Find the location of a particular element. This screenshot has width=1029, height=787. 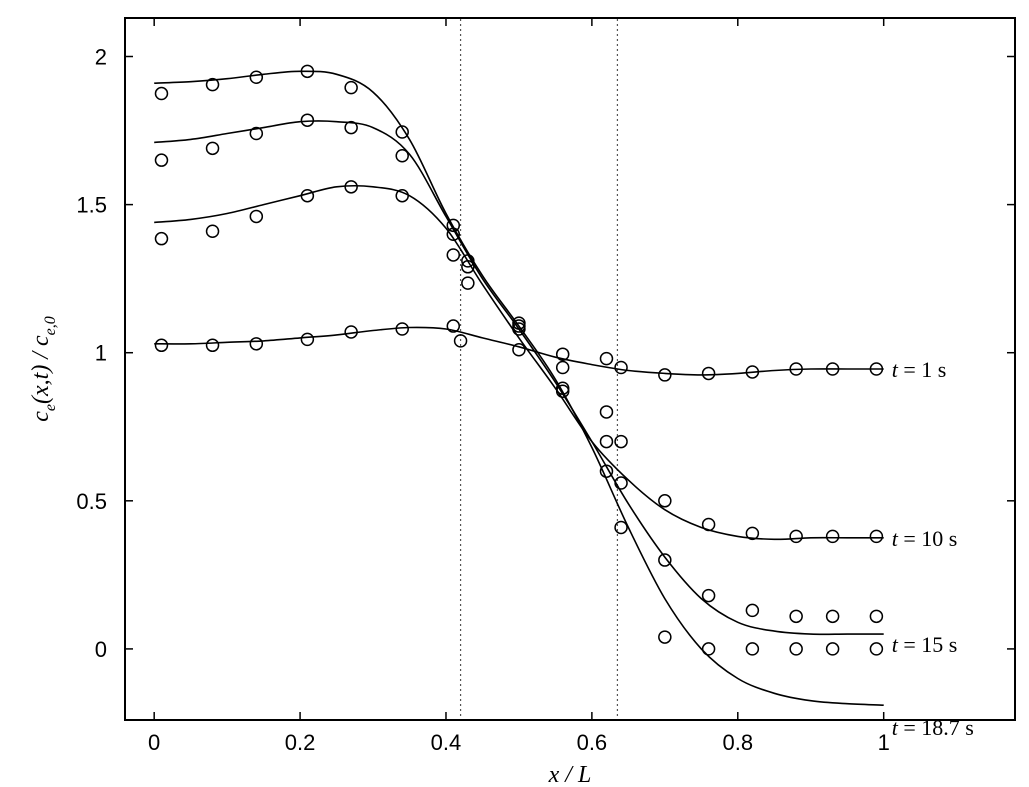

series-labels: t = 1 s t = 10 s t = 15 s t = 18.7 s is located at coordinates (933, 548).